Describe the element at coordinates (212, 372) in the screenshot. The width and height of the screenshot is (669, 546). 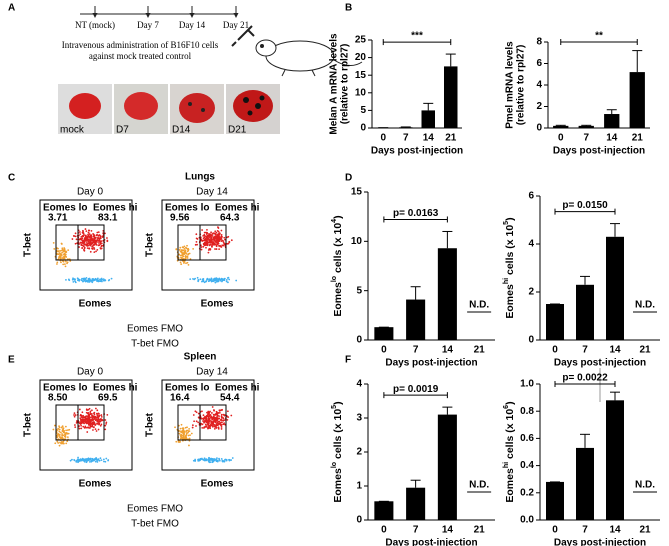
I see `flow-day: Day 14` at that location.